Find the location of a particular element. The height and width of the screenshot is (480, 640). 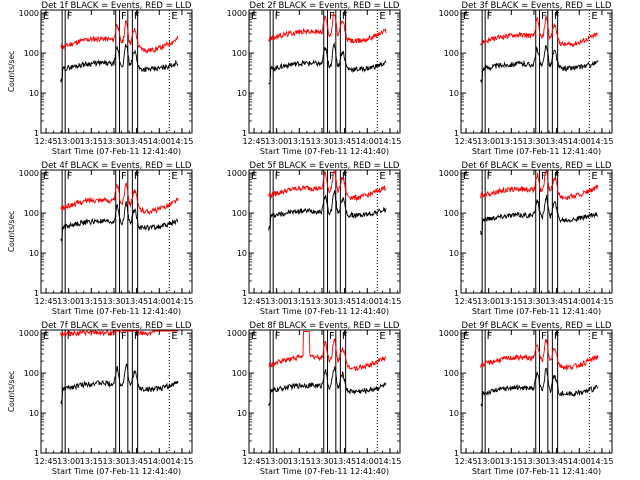

panel-title: Det 8f BLACK = Events, RED = LLD is located at coordinates (325, 326).